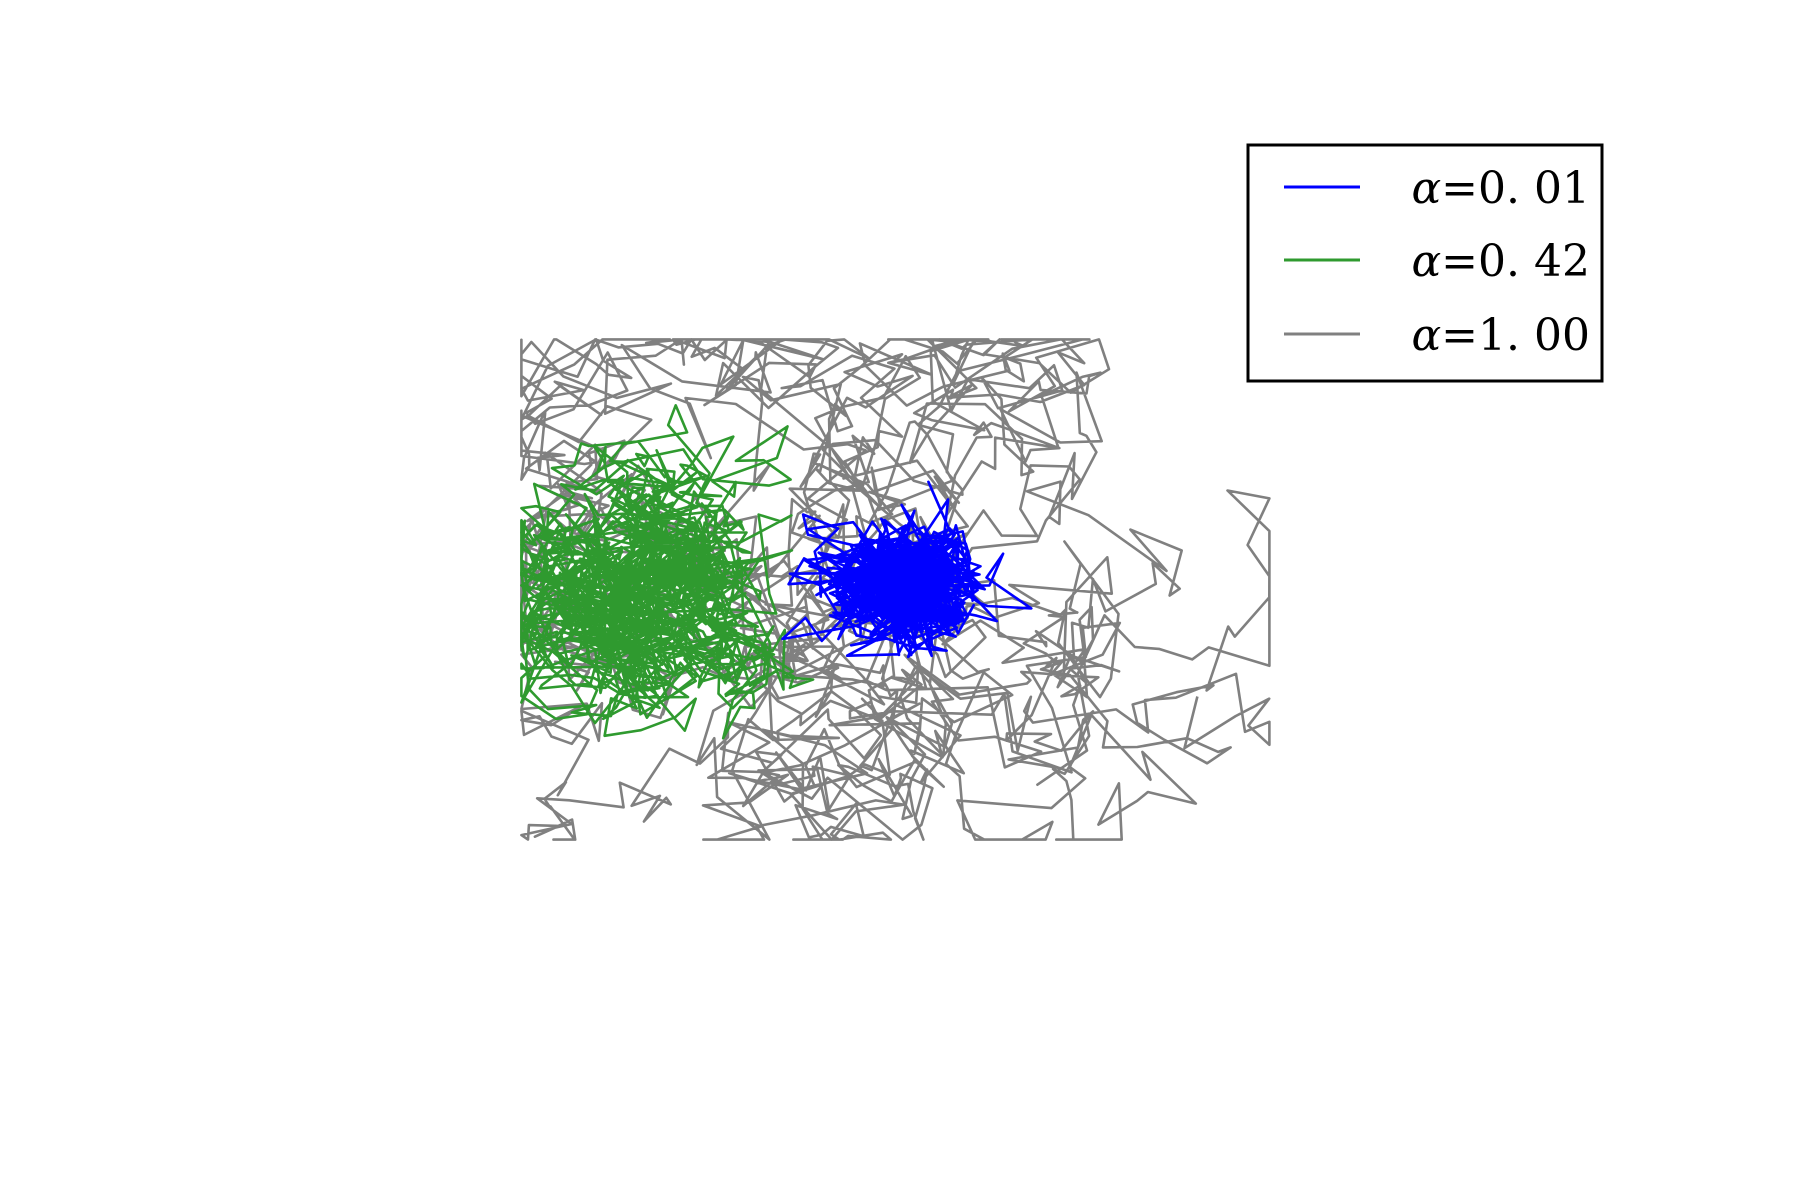  Describe the element at coordinates (1500, 261) in the screenshot. I see `legend-label: α=0. 42` at that location.